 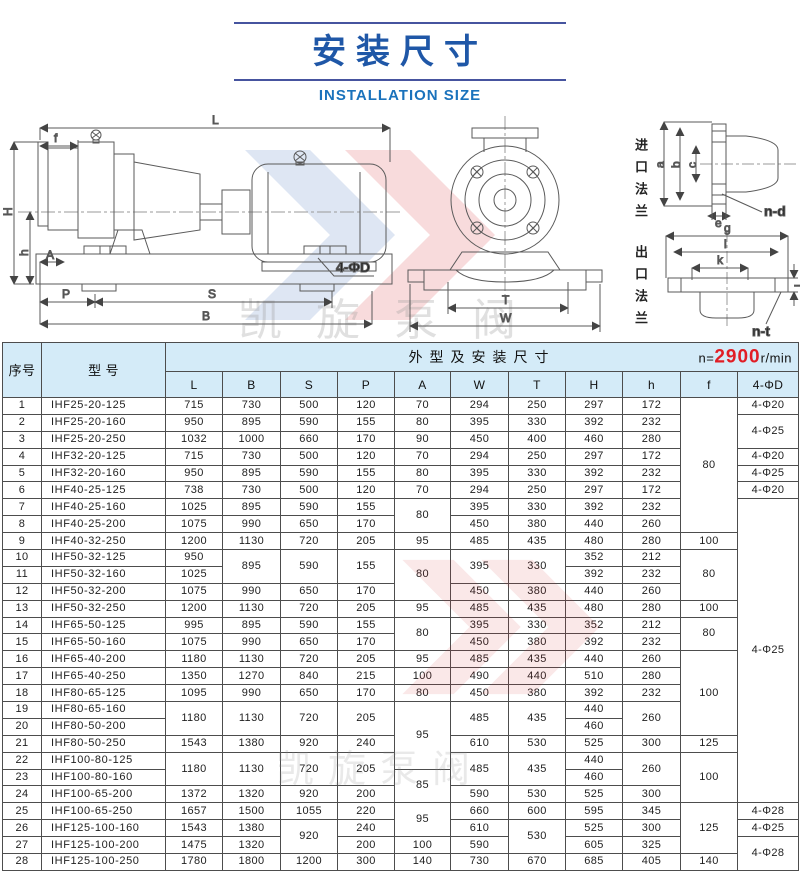 I want to click on table-cell: 738, so click(x=194, y=490).